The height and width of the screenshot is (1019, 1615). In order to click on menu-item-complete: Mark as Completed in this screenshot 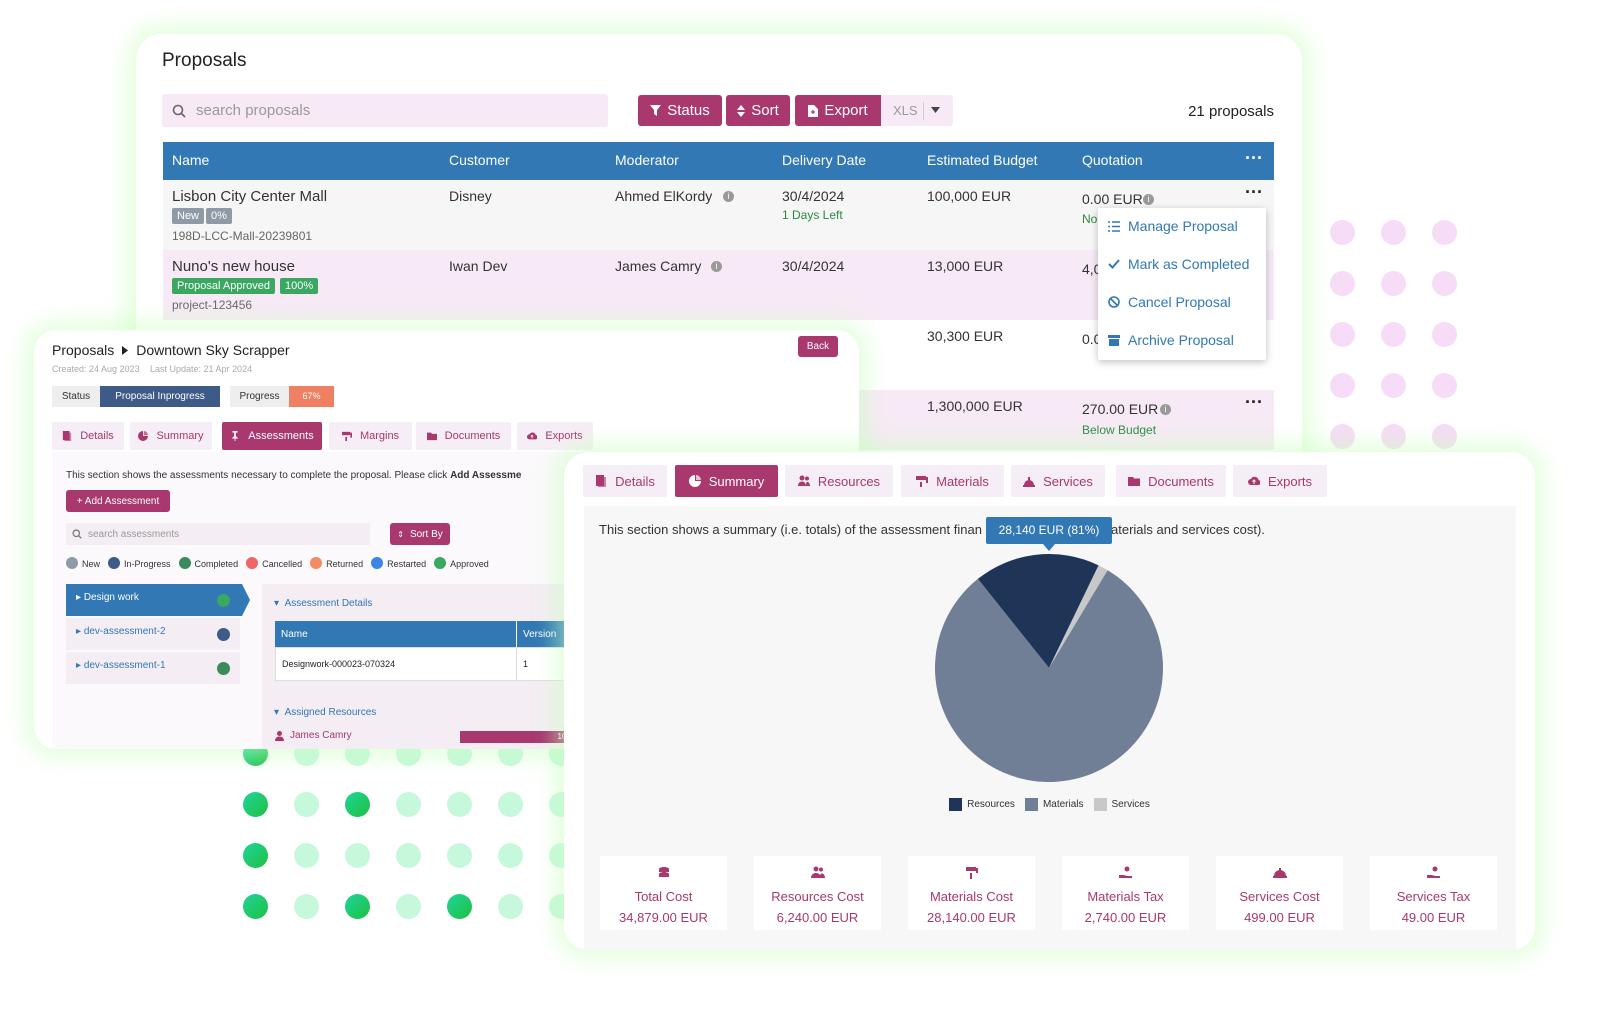, I will do `click(1178, 264)`.